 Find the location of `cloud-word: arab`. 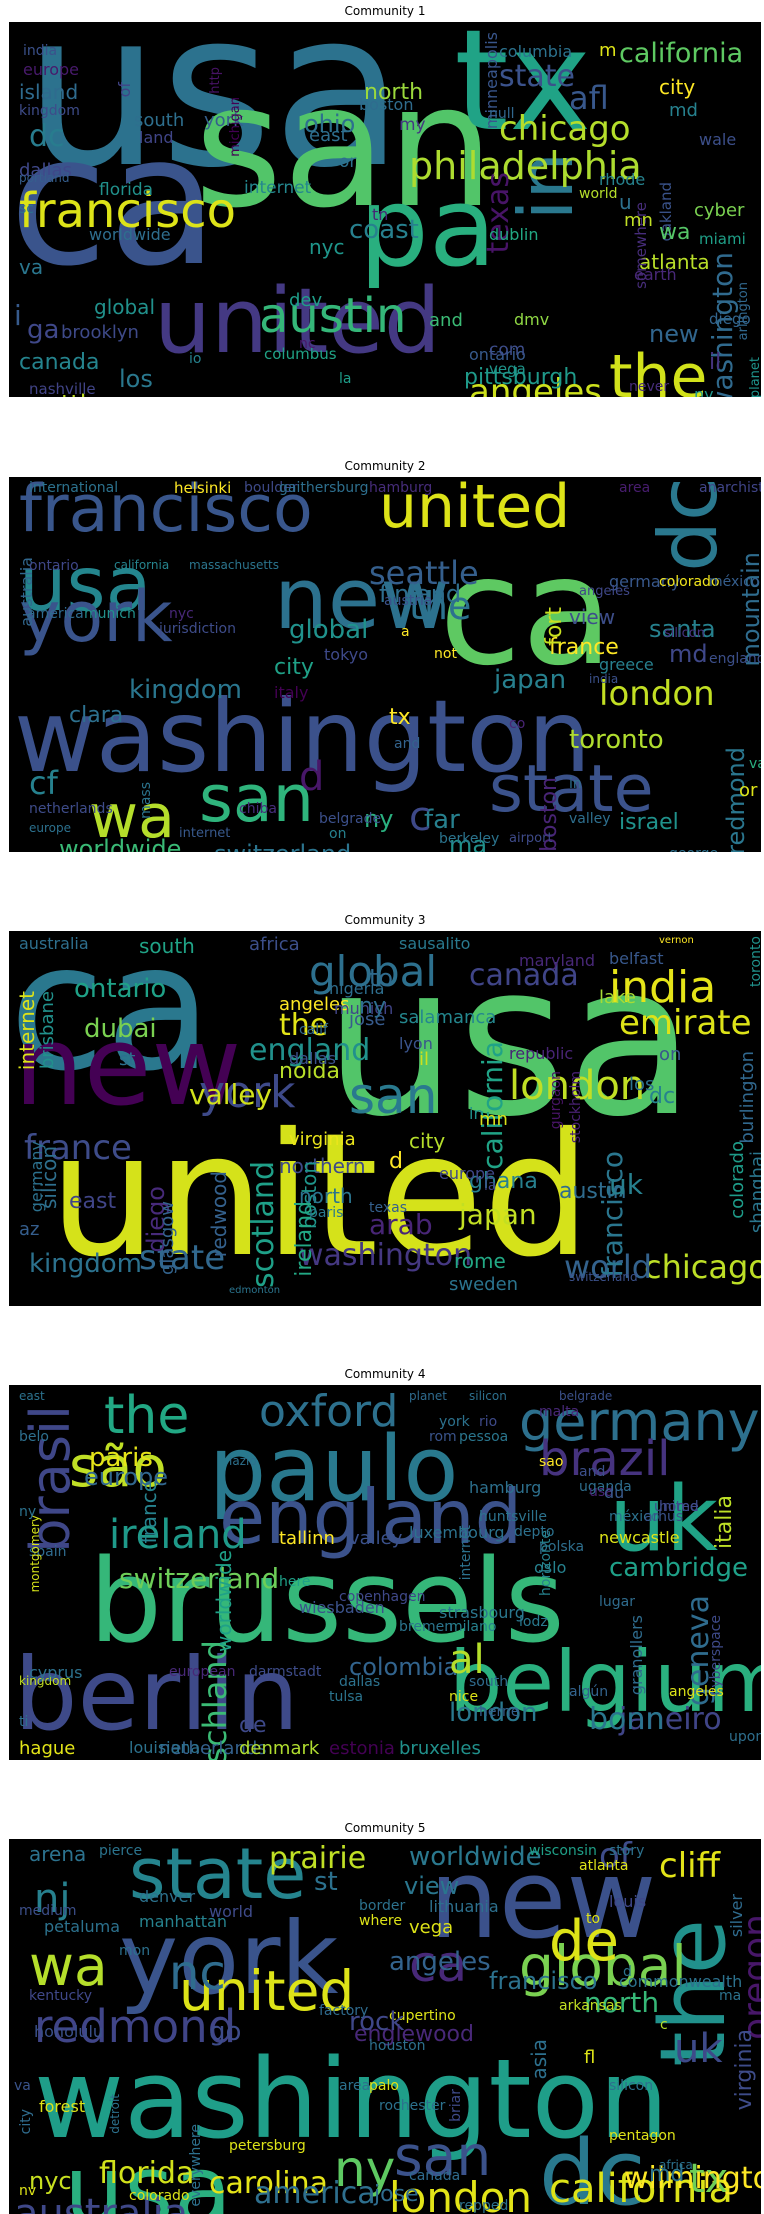

cloud-word: arab is located at coordinates (401, 1224).